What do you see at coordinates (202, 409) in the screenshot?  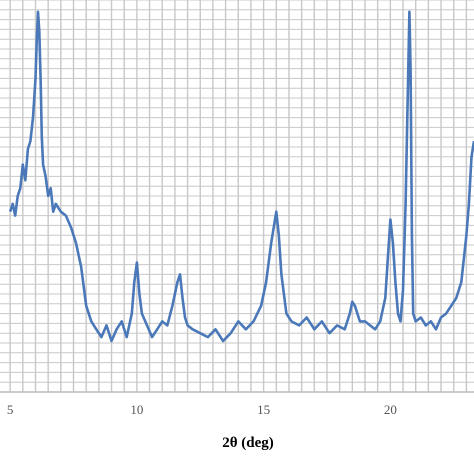 I see `x-tick-labels: 5 10 15 20` at bounding box center [202, 409].